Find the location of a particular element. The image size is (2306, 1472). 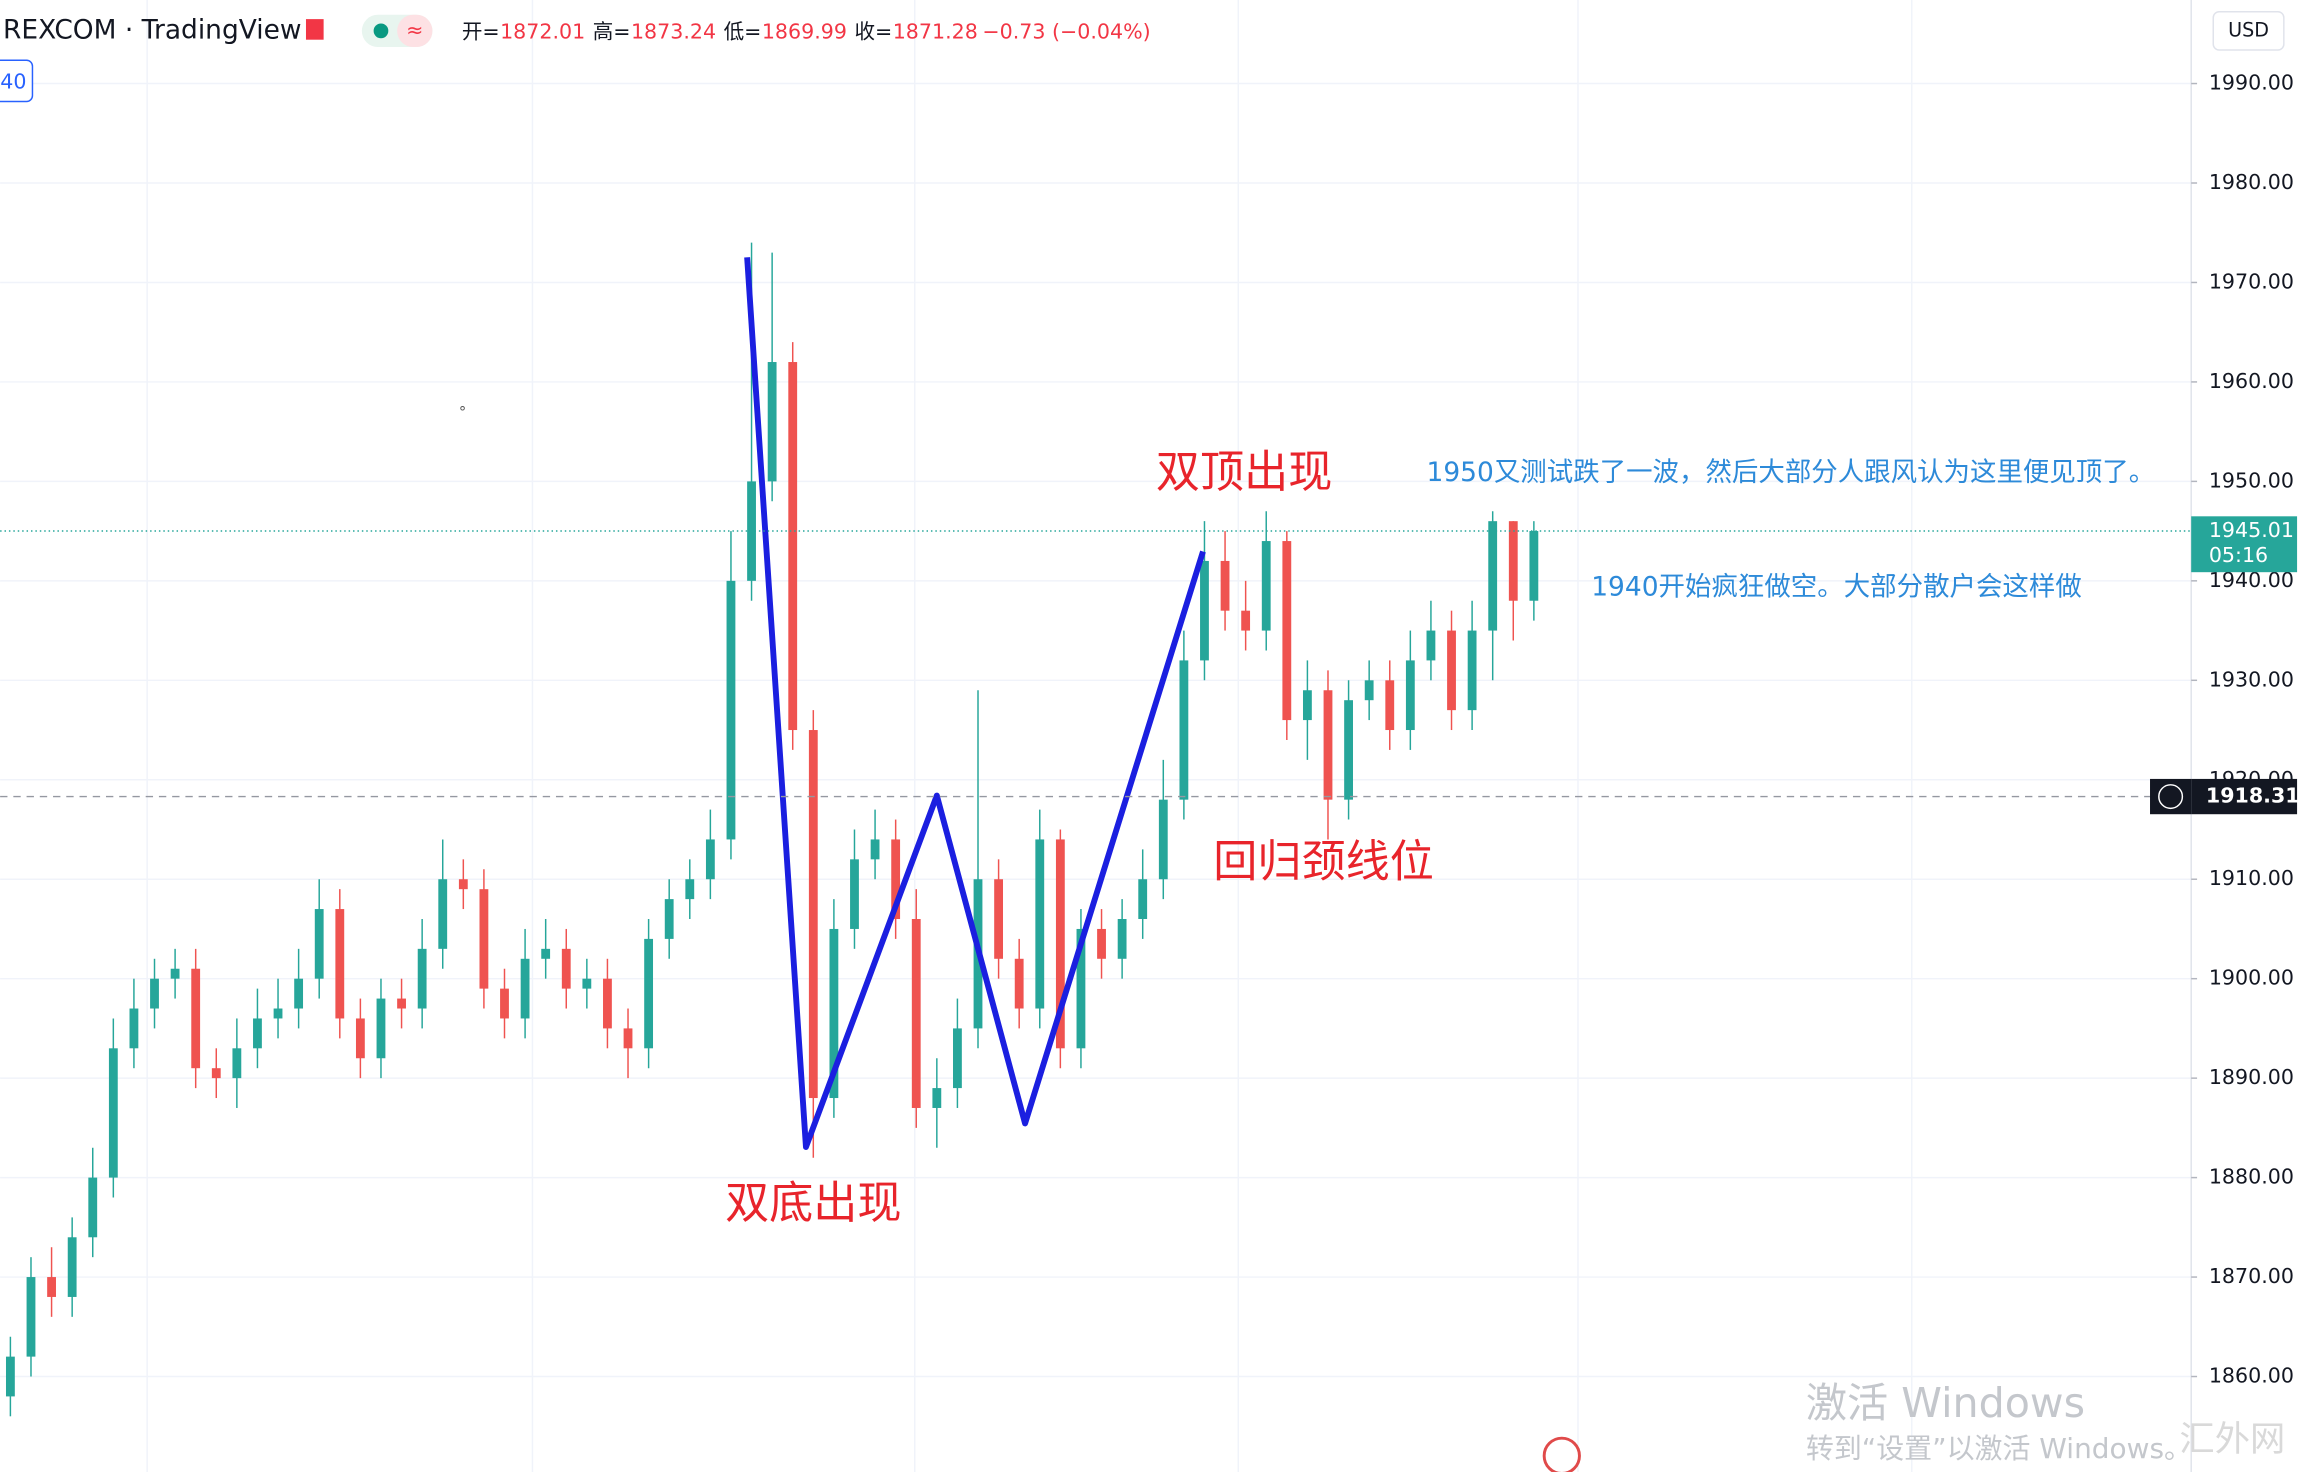

interval-badge: 40 is located at coordinates (13, 81).